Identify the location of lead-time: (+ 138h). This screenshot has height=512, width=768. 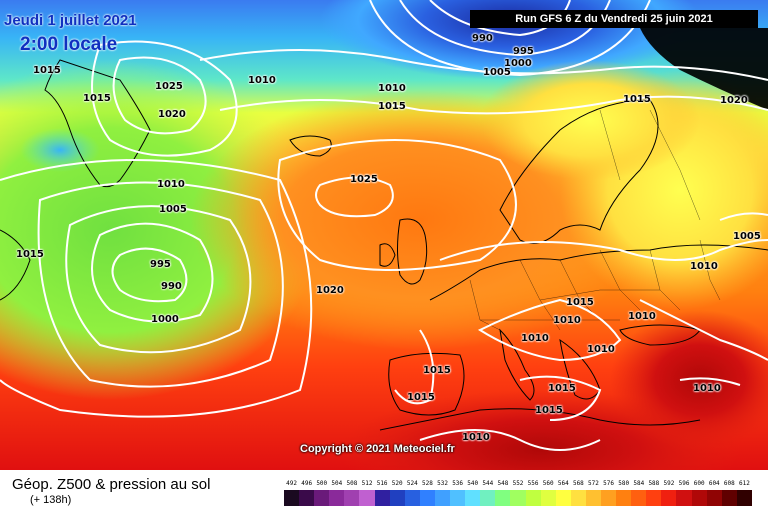
(51, 500).